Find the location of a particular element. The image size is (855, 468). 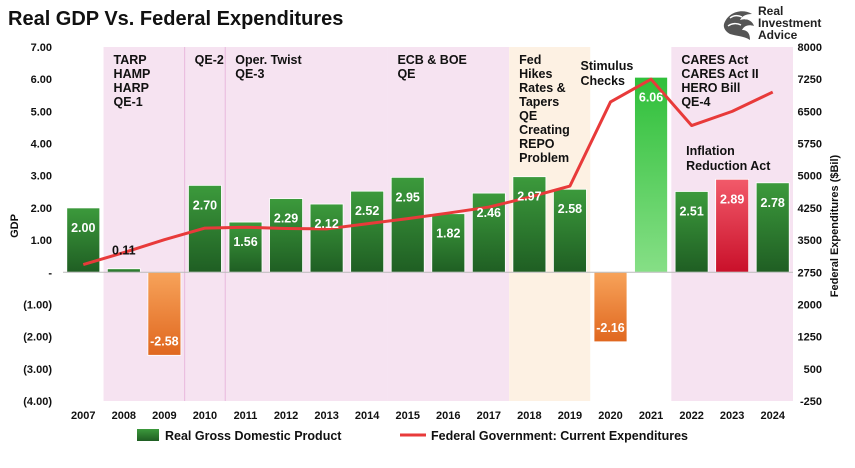

shade-label-line: TARP is located at coordinates (130, 60).